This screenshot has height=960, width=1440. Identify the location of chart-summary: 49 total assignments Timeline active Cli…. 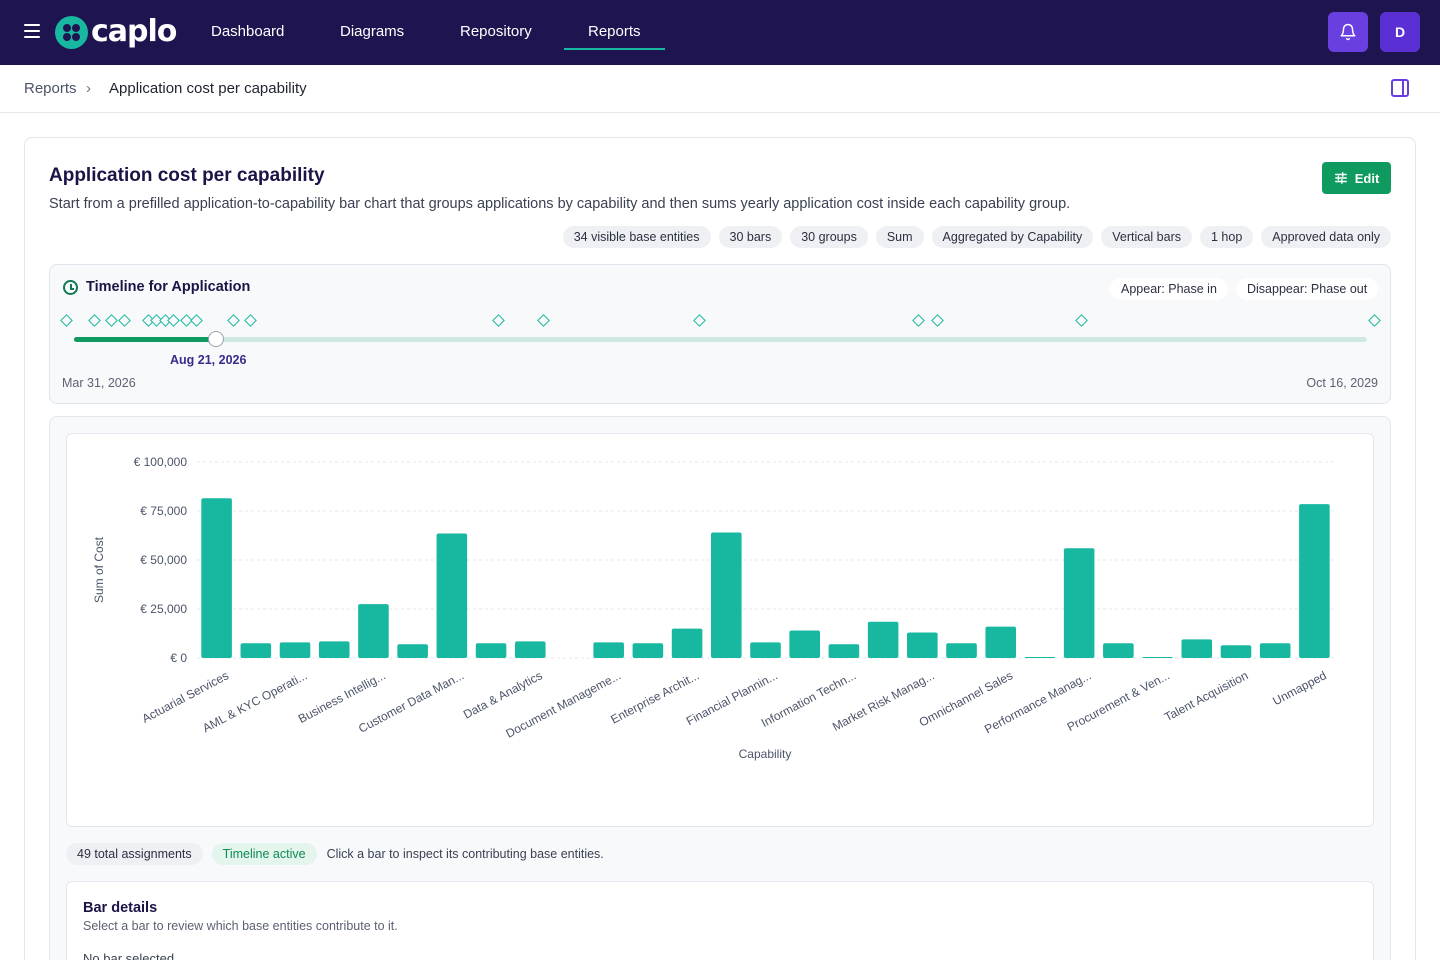
(335, 854).